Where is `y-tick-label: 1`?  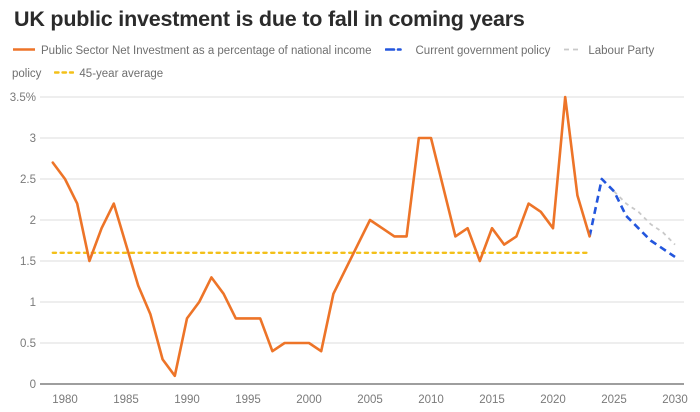 y-tick-label: 1 is located at coordinates (33, 303).